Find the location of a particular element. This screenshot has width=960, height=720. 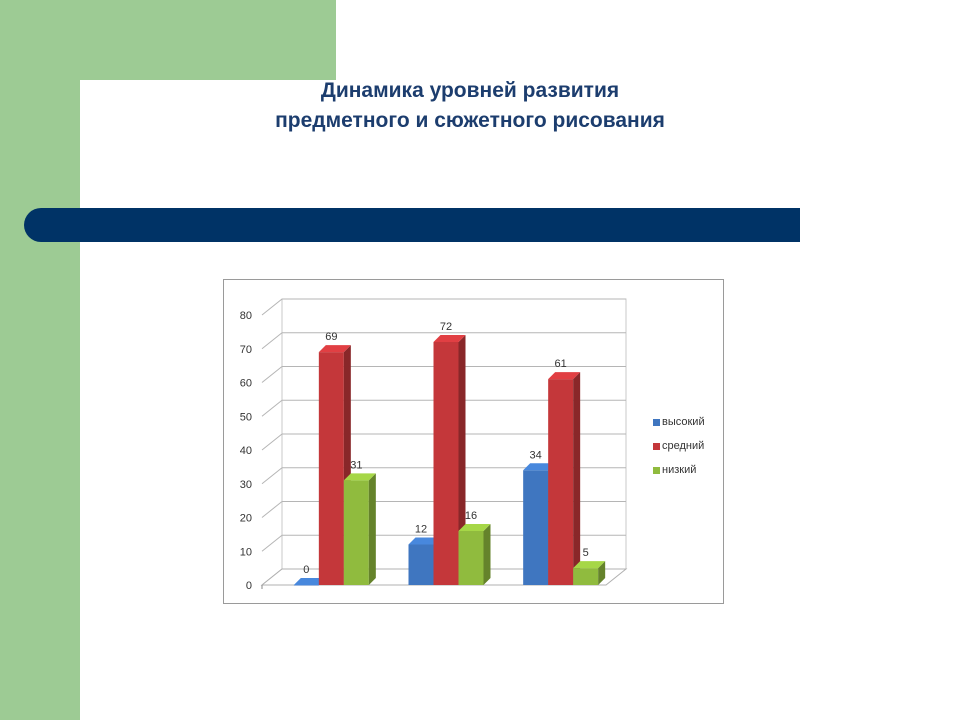

y-tick-label-5: 50 is located at coordinates (246, 417).